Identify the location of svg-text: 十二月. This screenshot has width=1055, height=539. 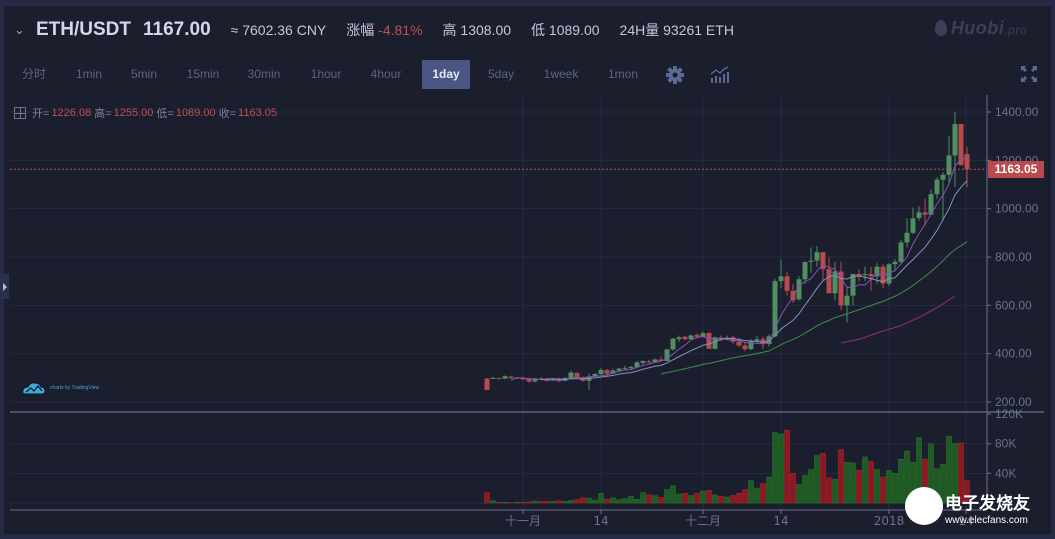
(703, 521).